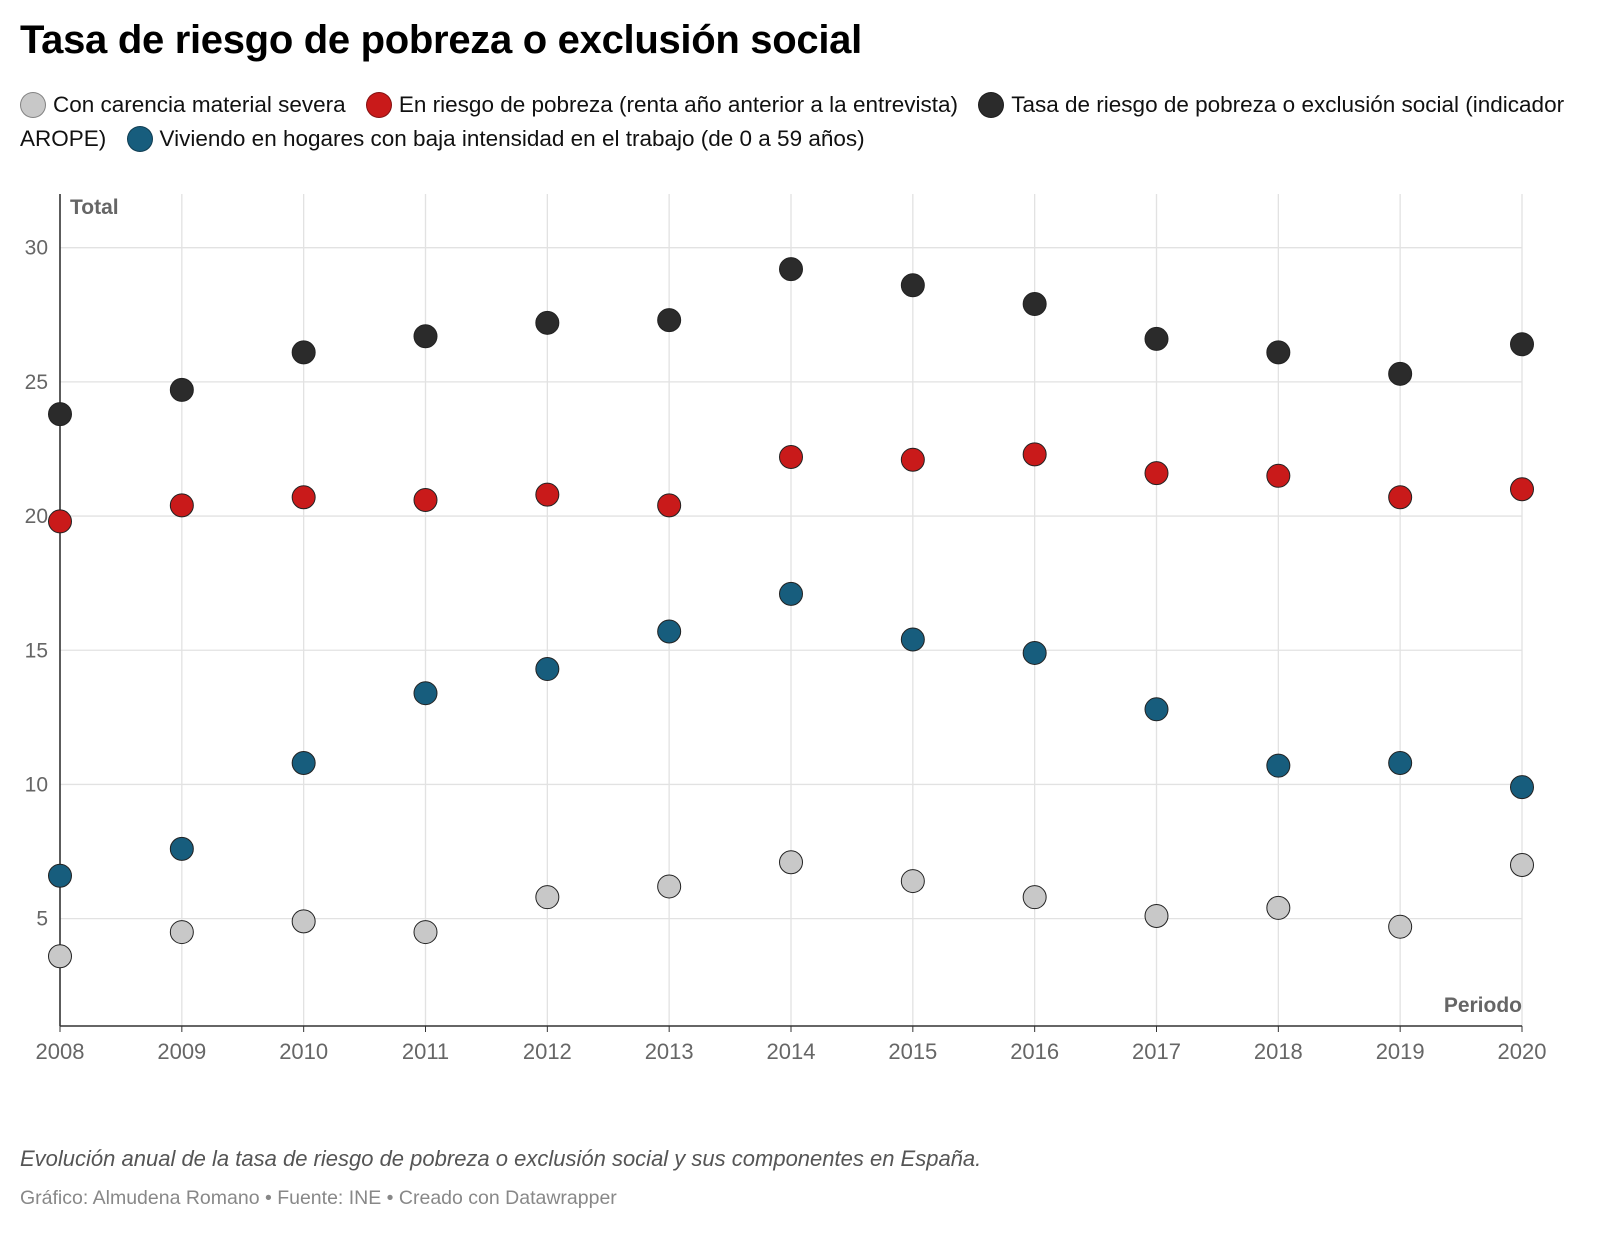 The height and width of the screenshot is (1240, 1610). Describe the element at coordinates (1156, 915) in the screenshot. I see `data-point-series-0-2017` at that location.